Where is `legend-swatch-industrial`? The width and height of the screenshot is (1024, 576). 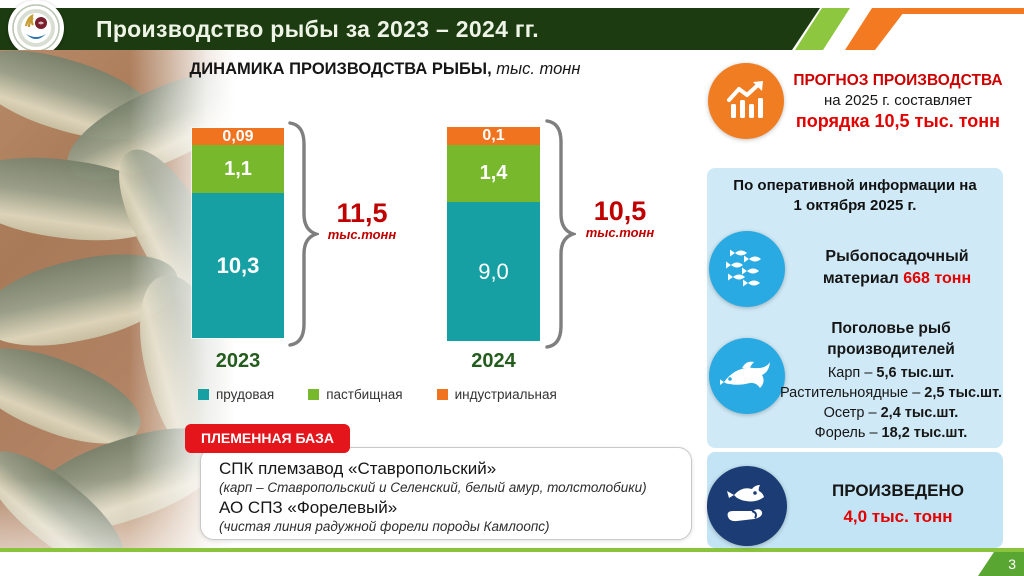
legend-swatch-industrial is located at coordinates (442, 394).